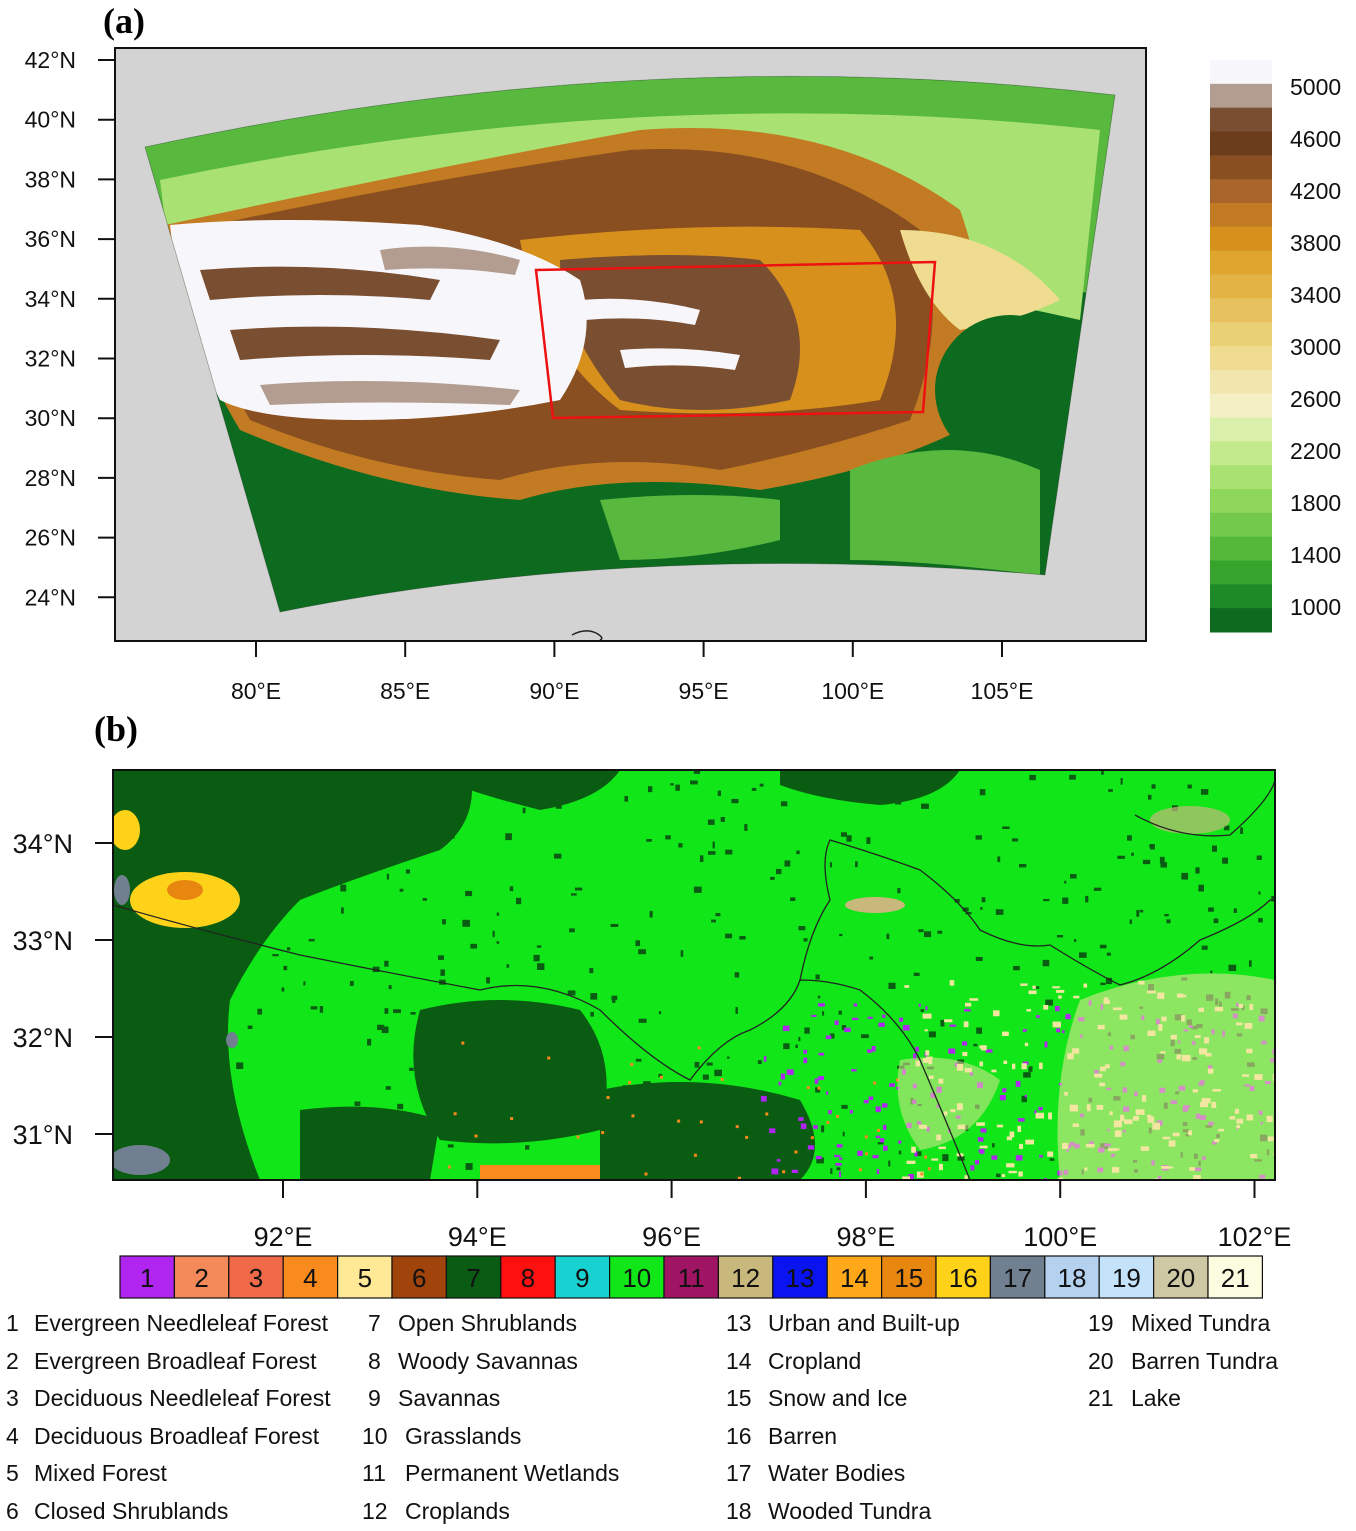 The width and height of the screenshot is (1356, 1531). What do you see at coordinates (374, 1398) in the screenshot?
I see `legend-number-9: 9` at bounding box center [374, 1398].